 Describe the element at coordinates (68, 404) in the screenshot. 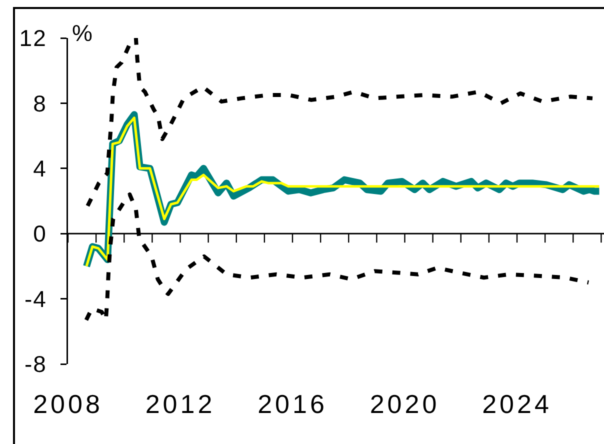

I see `x-tick-label: 2008` at that location.